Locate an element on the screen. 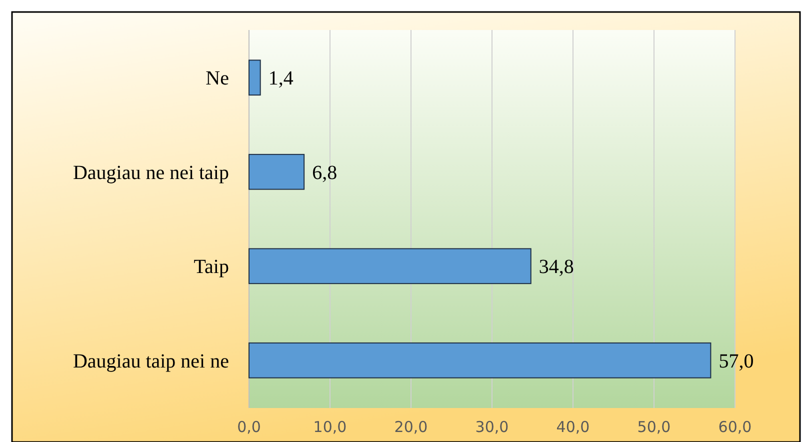  x-tick-label: 10,0 is located at coordinates (330, 427).